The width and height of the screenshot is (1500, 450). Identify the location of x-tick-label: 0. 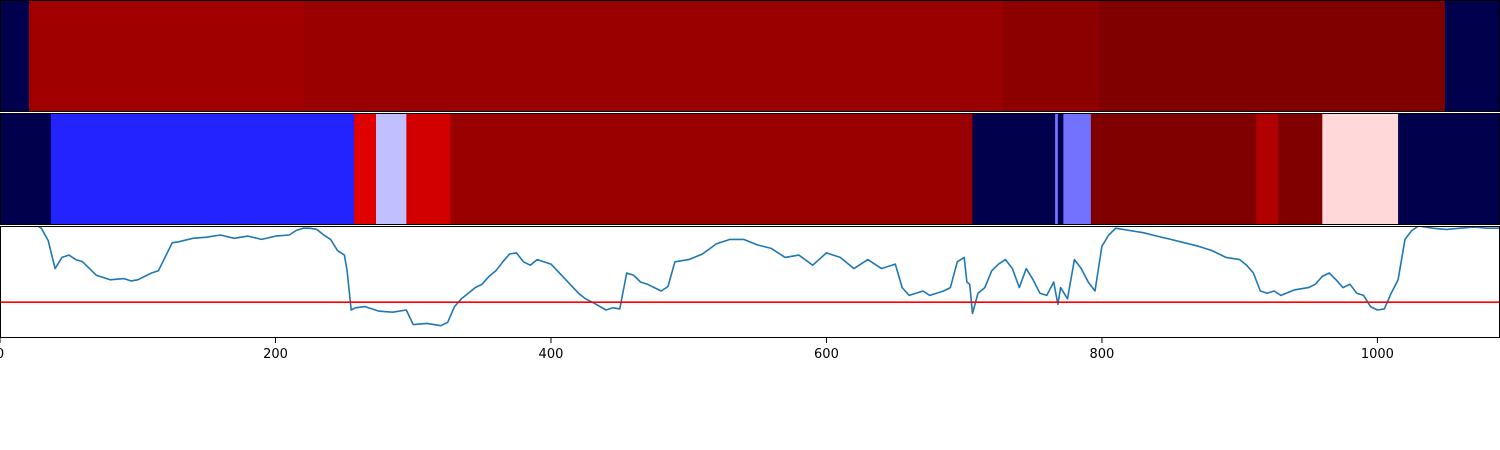
(2, 354).